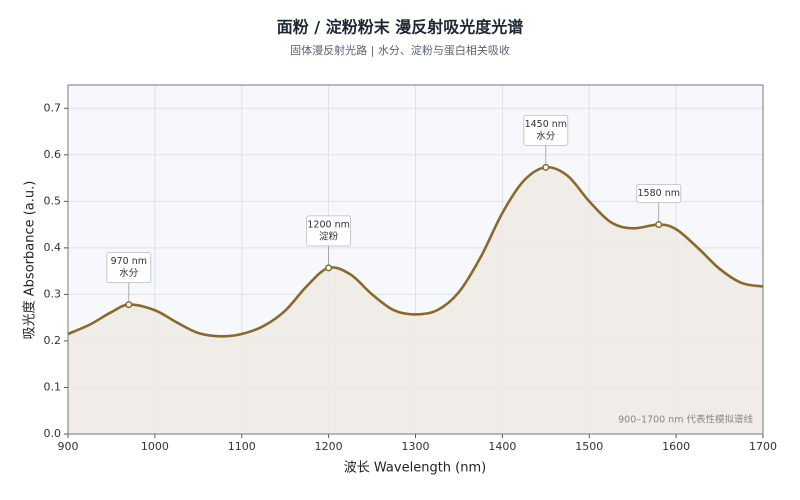  What do you see at coordinates (400, 50) in the screenshot?
I see `chart-subtitle: 固体漫反射光路 | 水分、淀粉与蛋白相关吸收` at bounding box center [400, 50].